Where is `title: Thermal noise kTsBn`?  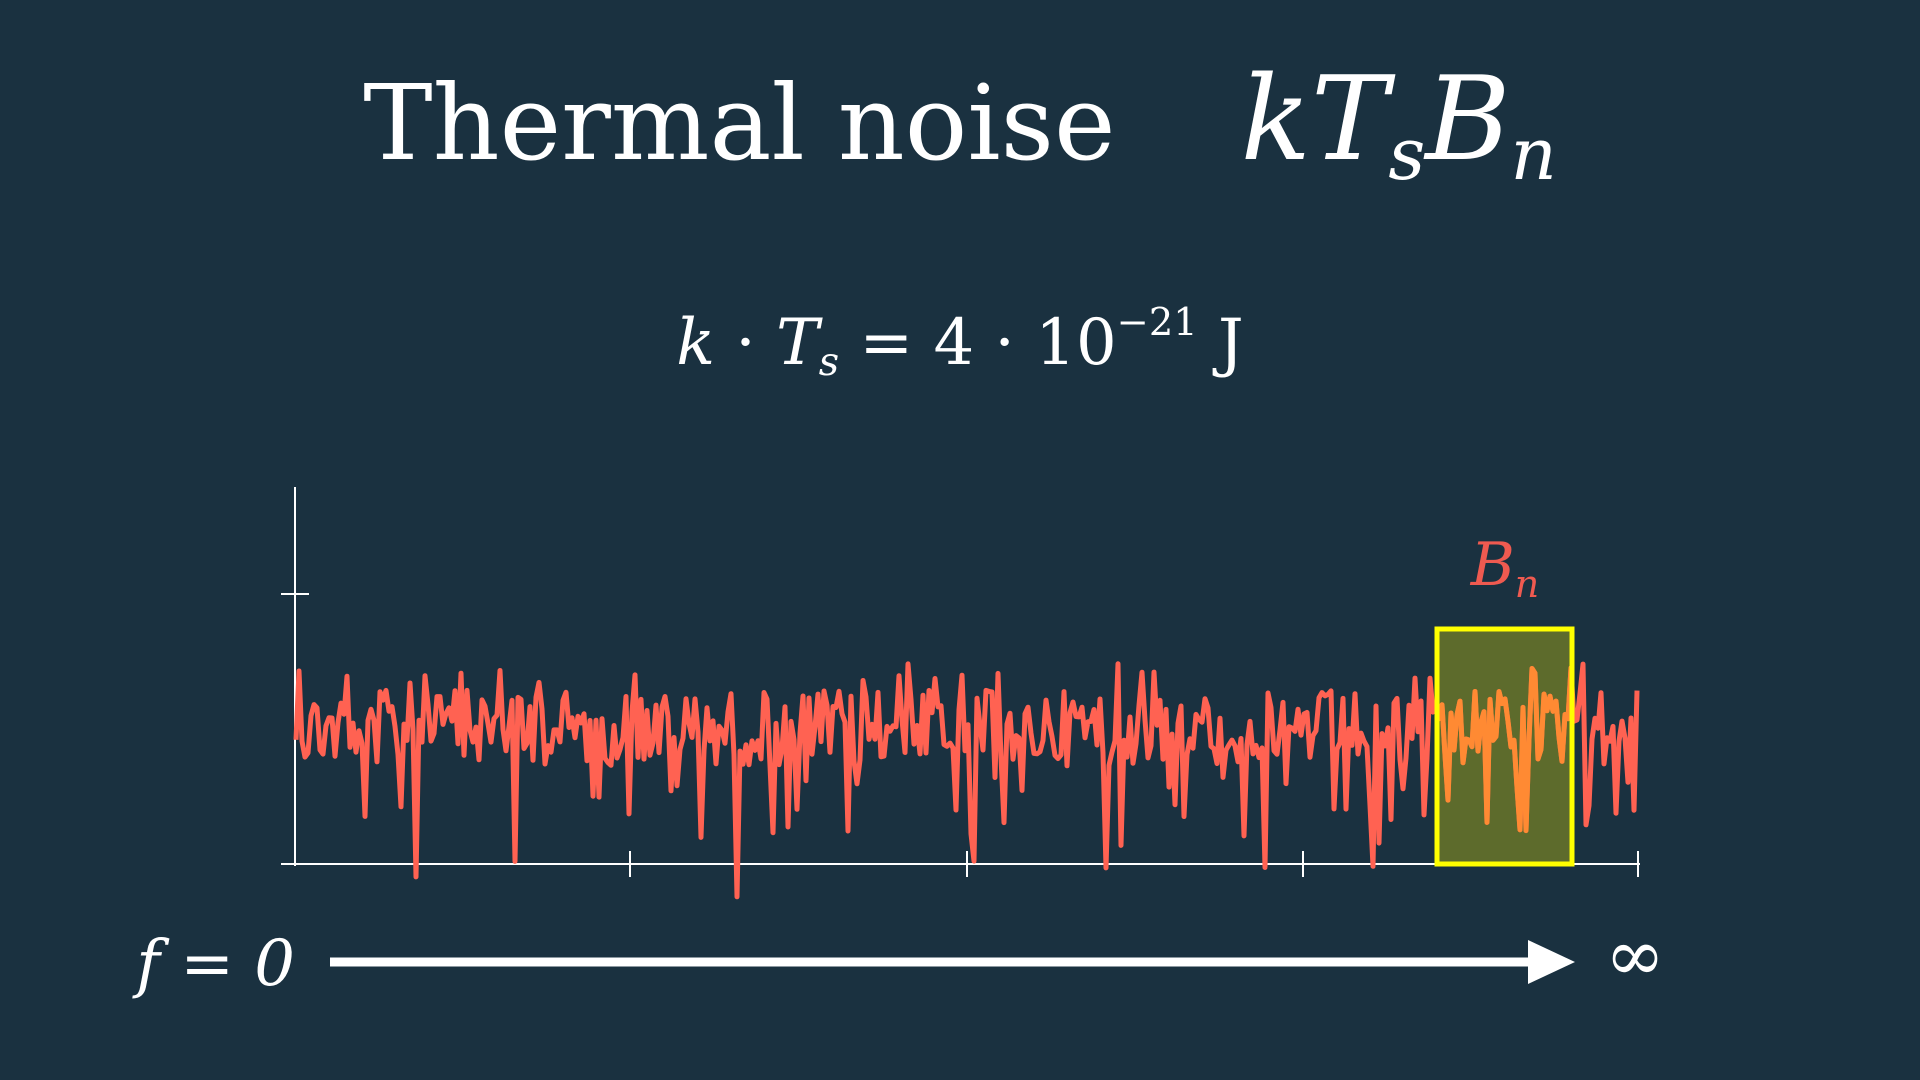
title: Thermal noise kTsBn is located at coordinates (960, 124).